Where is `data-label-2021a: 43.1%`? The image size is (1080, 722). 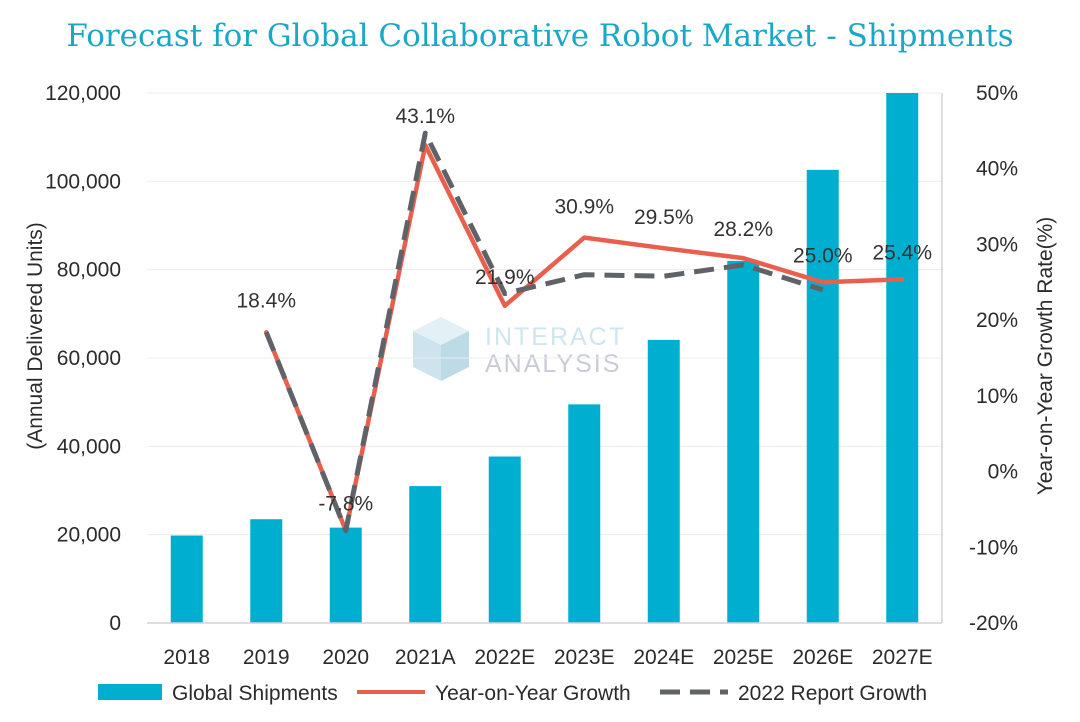
data-label-2021a: 43.1% is located at coordinates (425, 116).